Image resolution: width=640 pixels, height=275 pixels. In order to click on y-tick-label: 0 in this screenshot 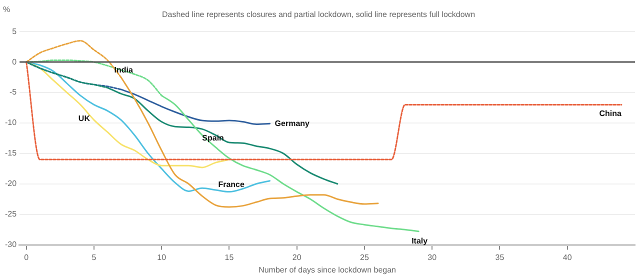, I will do `click(15, 61)`.